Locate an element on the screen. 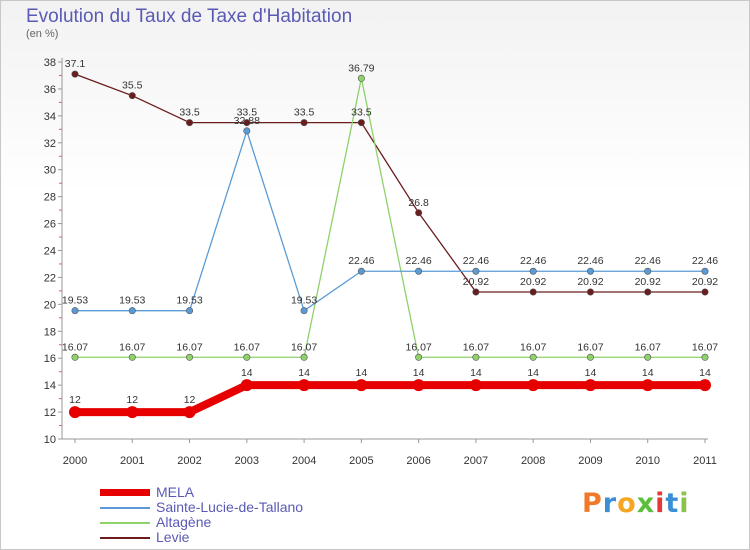  y-tick-label: 10 is located at coordinates (50, 440).